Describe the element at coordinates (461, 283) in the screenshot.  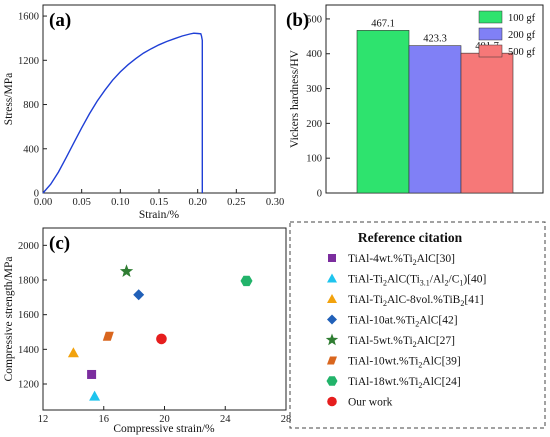
I see `legend-subscript: 1` at that location.